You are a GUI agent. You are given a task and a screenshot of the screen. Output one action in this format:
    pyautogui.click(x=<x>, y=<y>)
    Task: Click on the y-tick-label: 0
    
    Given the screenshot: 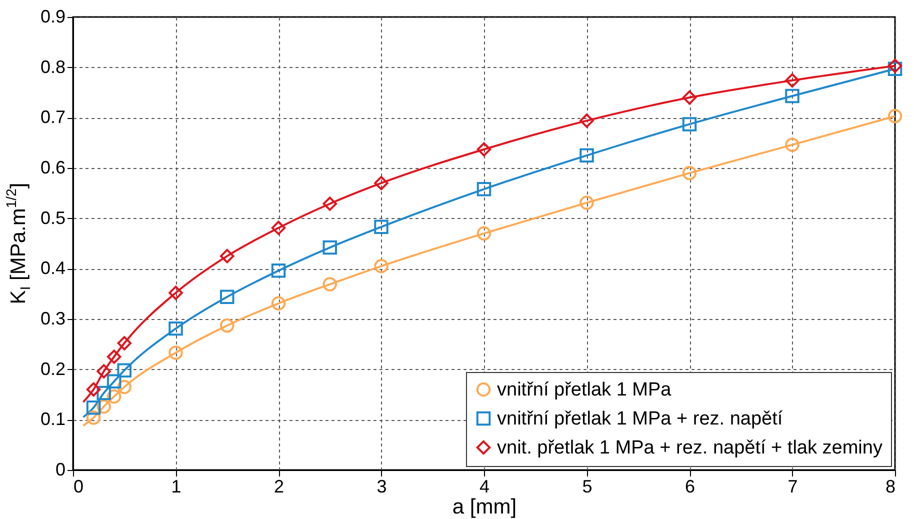 What is the action you would take?
    pyautogui.click(x=60, y=470)
    